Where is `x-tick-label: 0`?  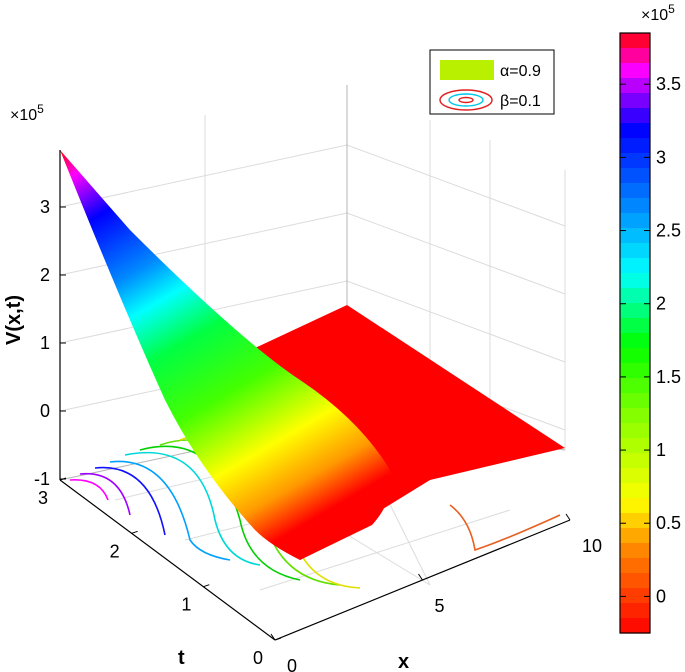
x-tick-label: 0 is located at coordinates (292, 664).